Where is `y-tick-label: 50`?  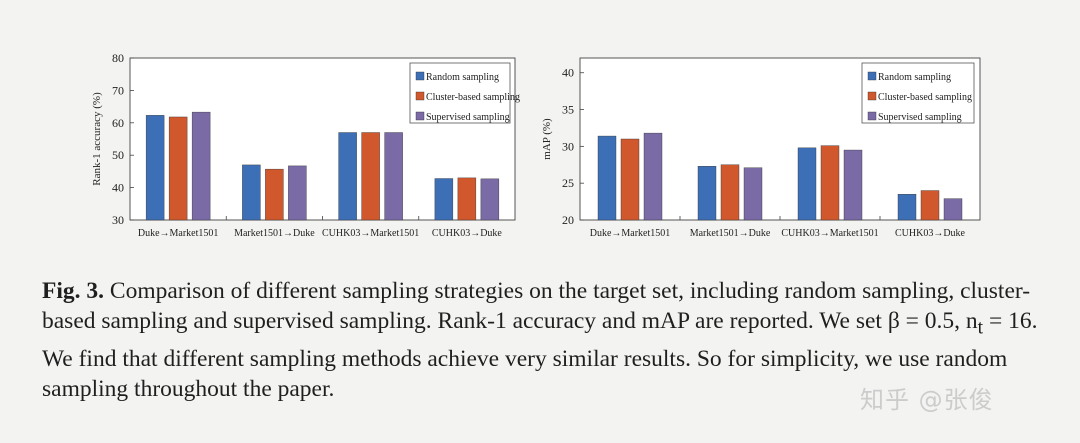 y-tick-label: 50 is located at coordinates (118, 155).